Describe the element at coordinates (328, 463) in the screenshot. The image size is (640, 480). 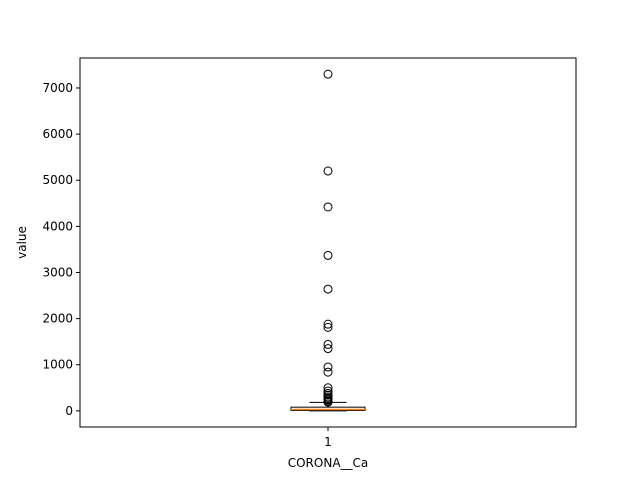
I see `x-axis-label: CORONA__Ca` at that location.